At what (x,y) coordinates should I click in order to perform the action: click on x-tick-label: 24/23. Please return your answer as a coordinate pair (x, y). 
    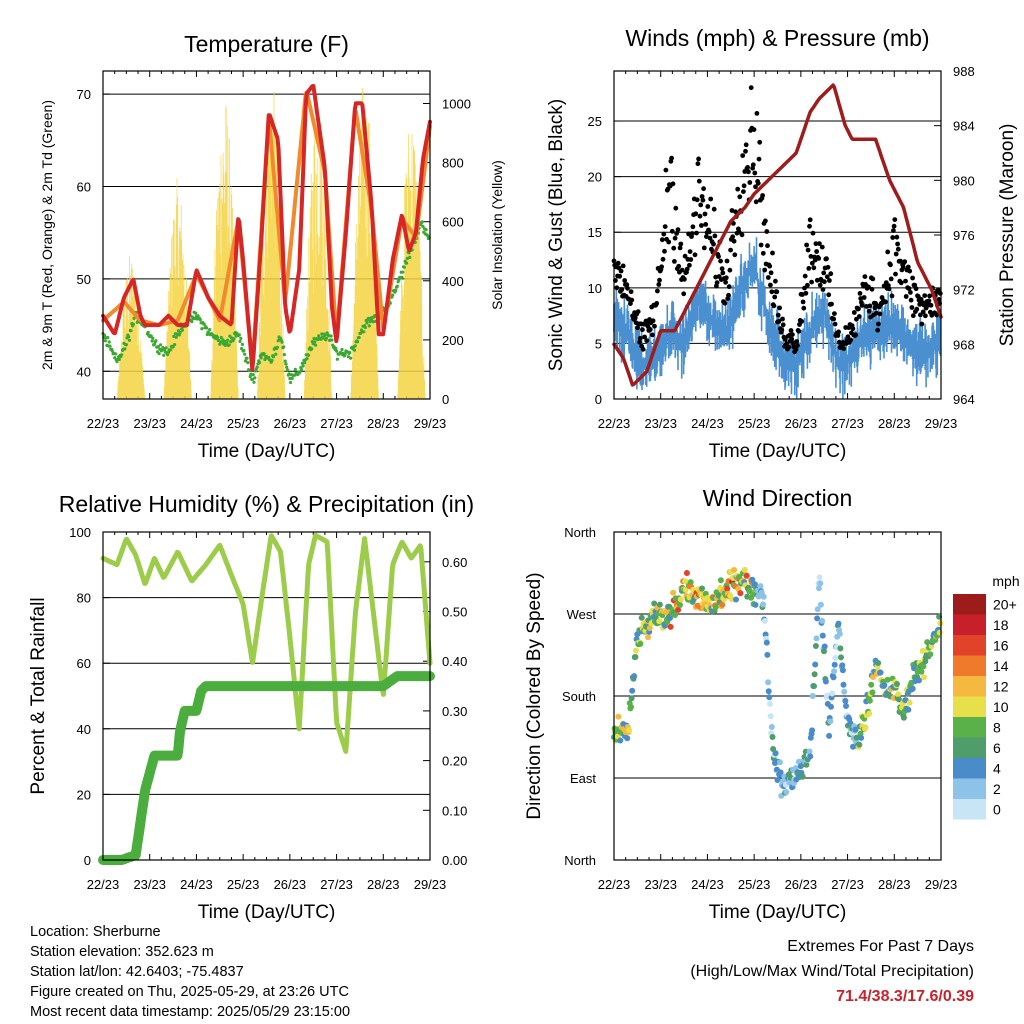
    Looking at the image, I should click on (707, 884).